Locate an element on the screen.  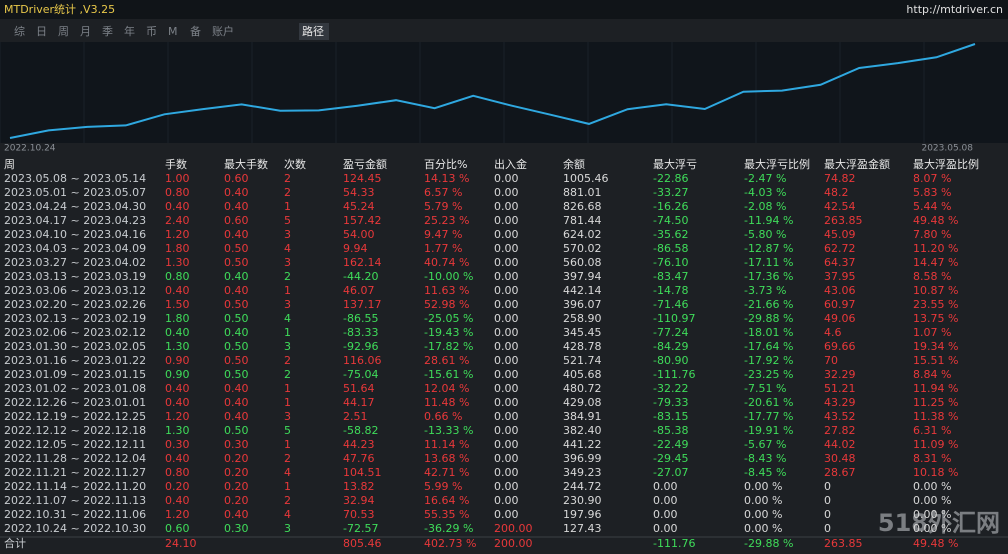
cell: 5.79 % is located at coordinates (443, 206).